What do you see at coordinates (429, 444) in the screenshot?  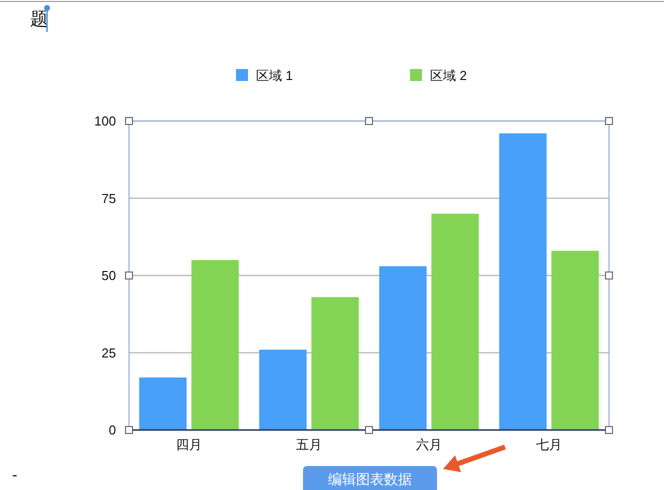 I see `x-tick-label: 六月` at bounding box center [429, 444].